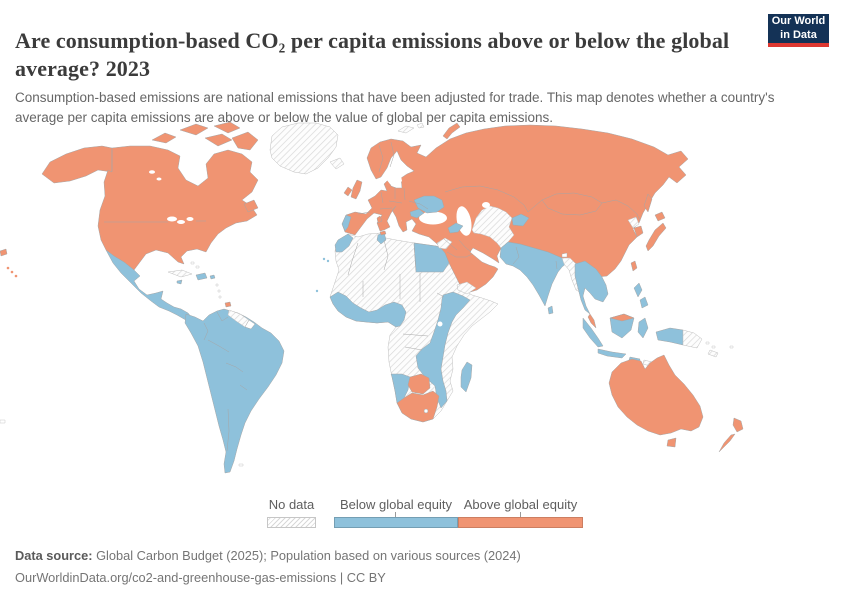  Describe the element at coordinates (395, 514) in the screenshot. I see `legend-below-tick` at that location.